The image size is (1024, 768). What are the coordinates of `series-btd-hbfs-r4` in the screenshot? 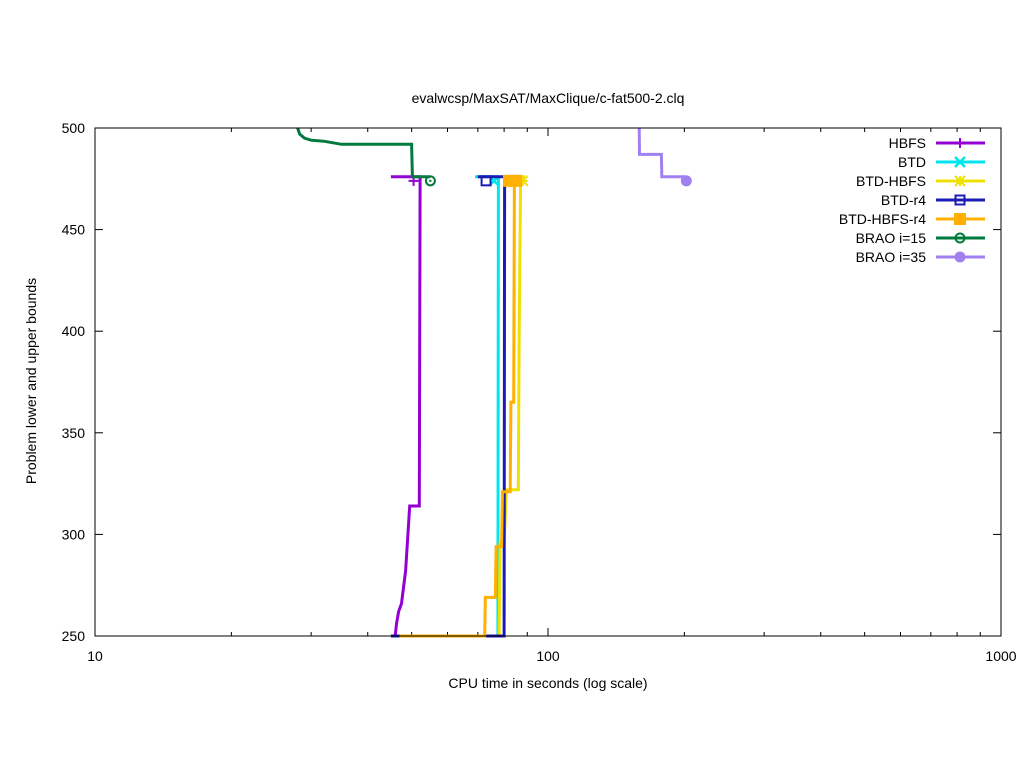 It's located at (461, 406).